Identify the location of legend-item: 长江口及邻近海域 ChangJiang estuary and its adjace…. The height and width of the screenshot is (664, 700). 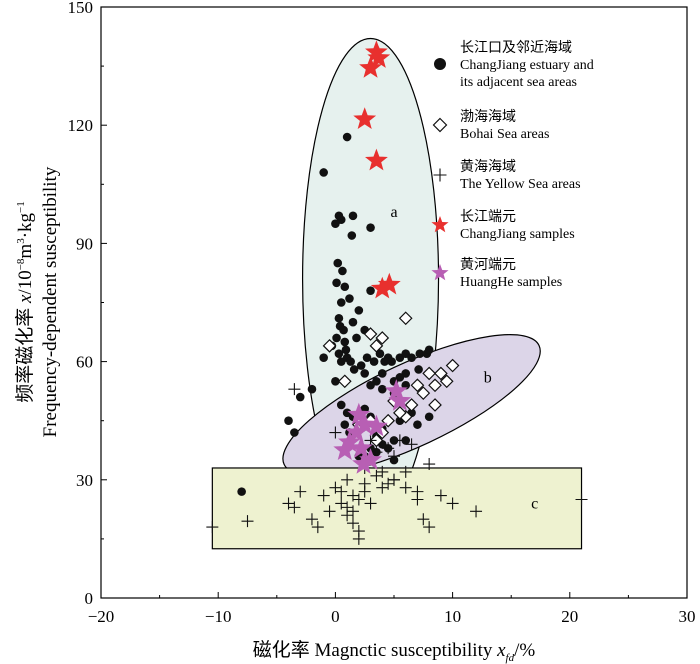
(514, 65).